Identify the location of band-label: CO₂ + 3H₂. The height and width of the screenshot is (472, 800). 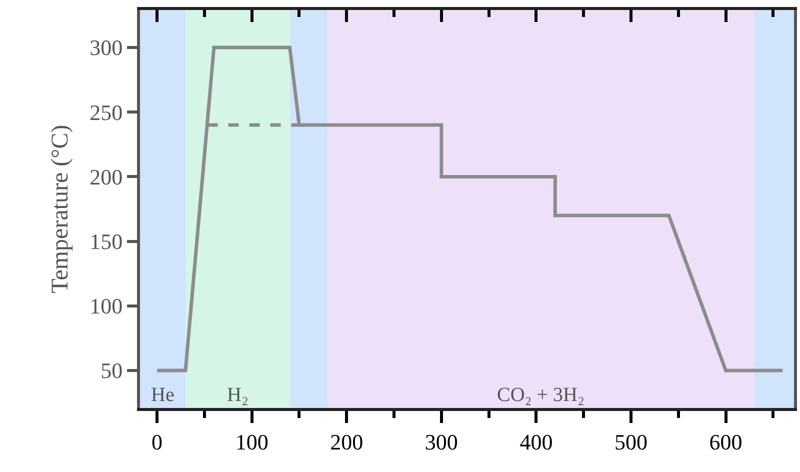
(540, 395).